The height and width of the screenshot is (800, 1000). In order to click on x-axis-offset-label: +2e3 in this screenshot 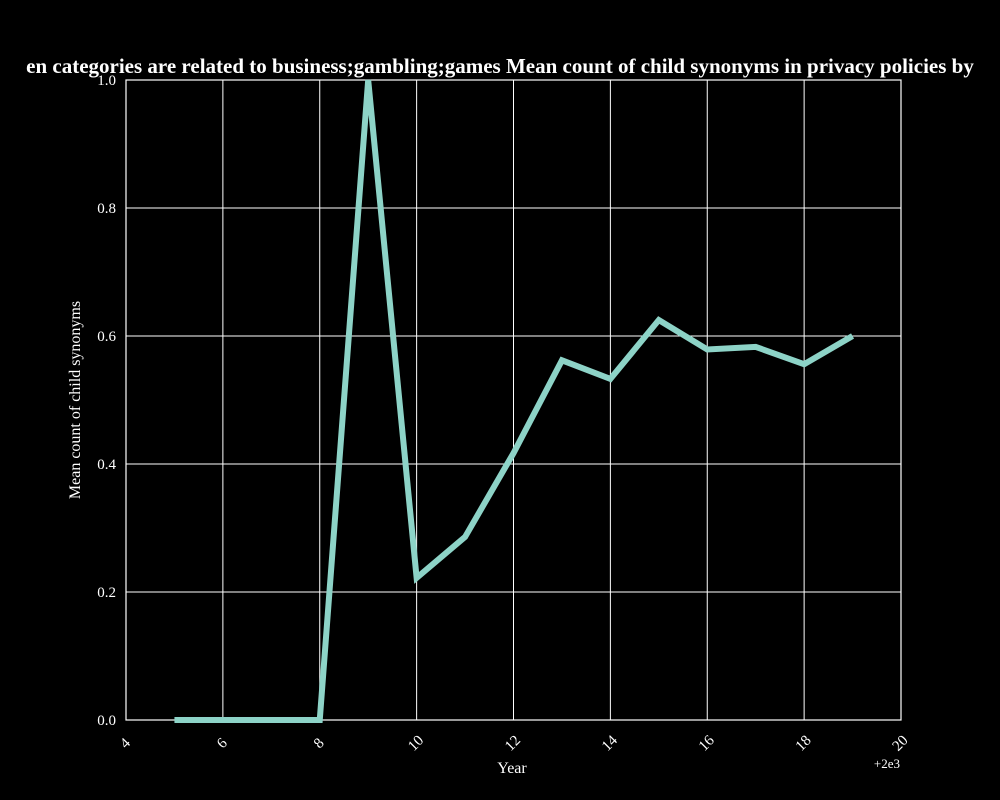, I will do `click(887, 763)`.